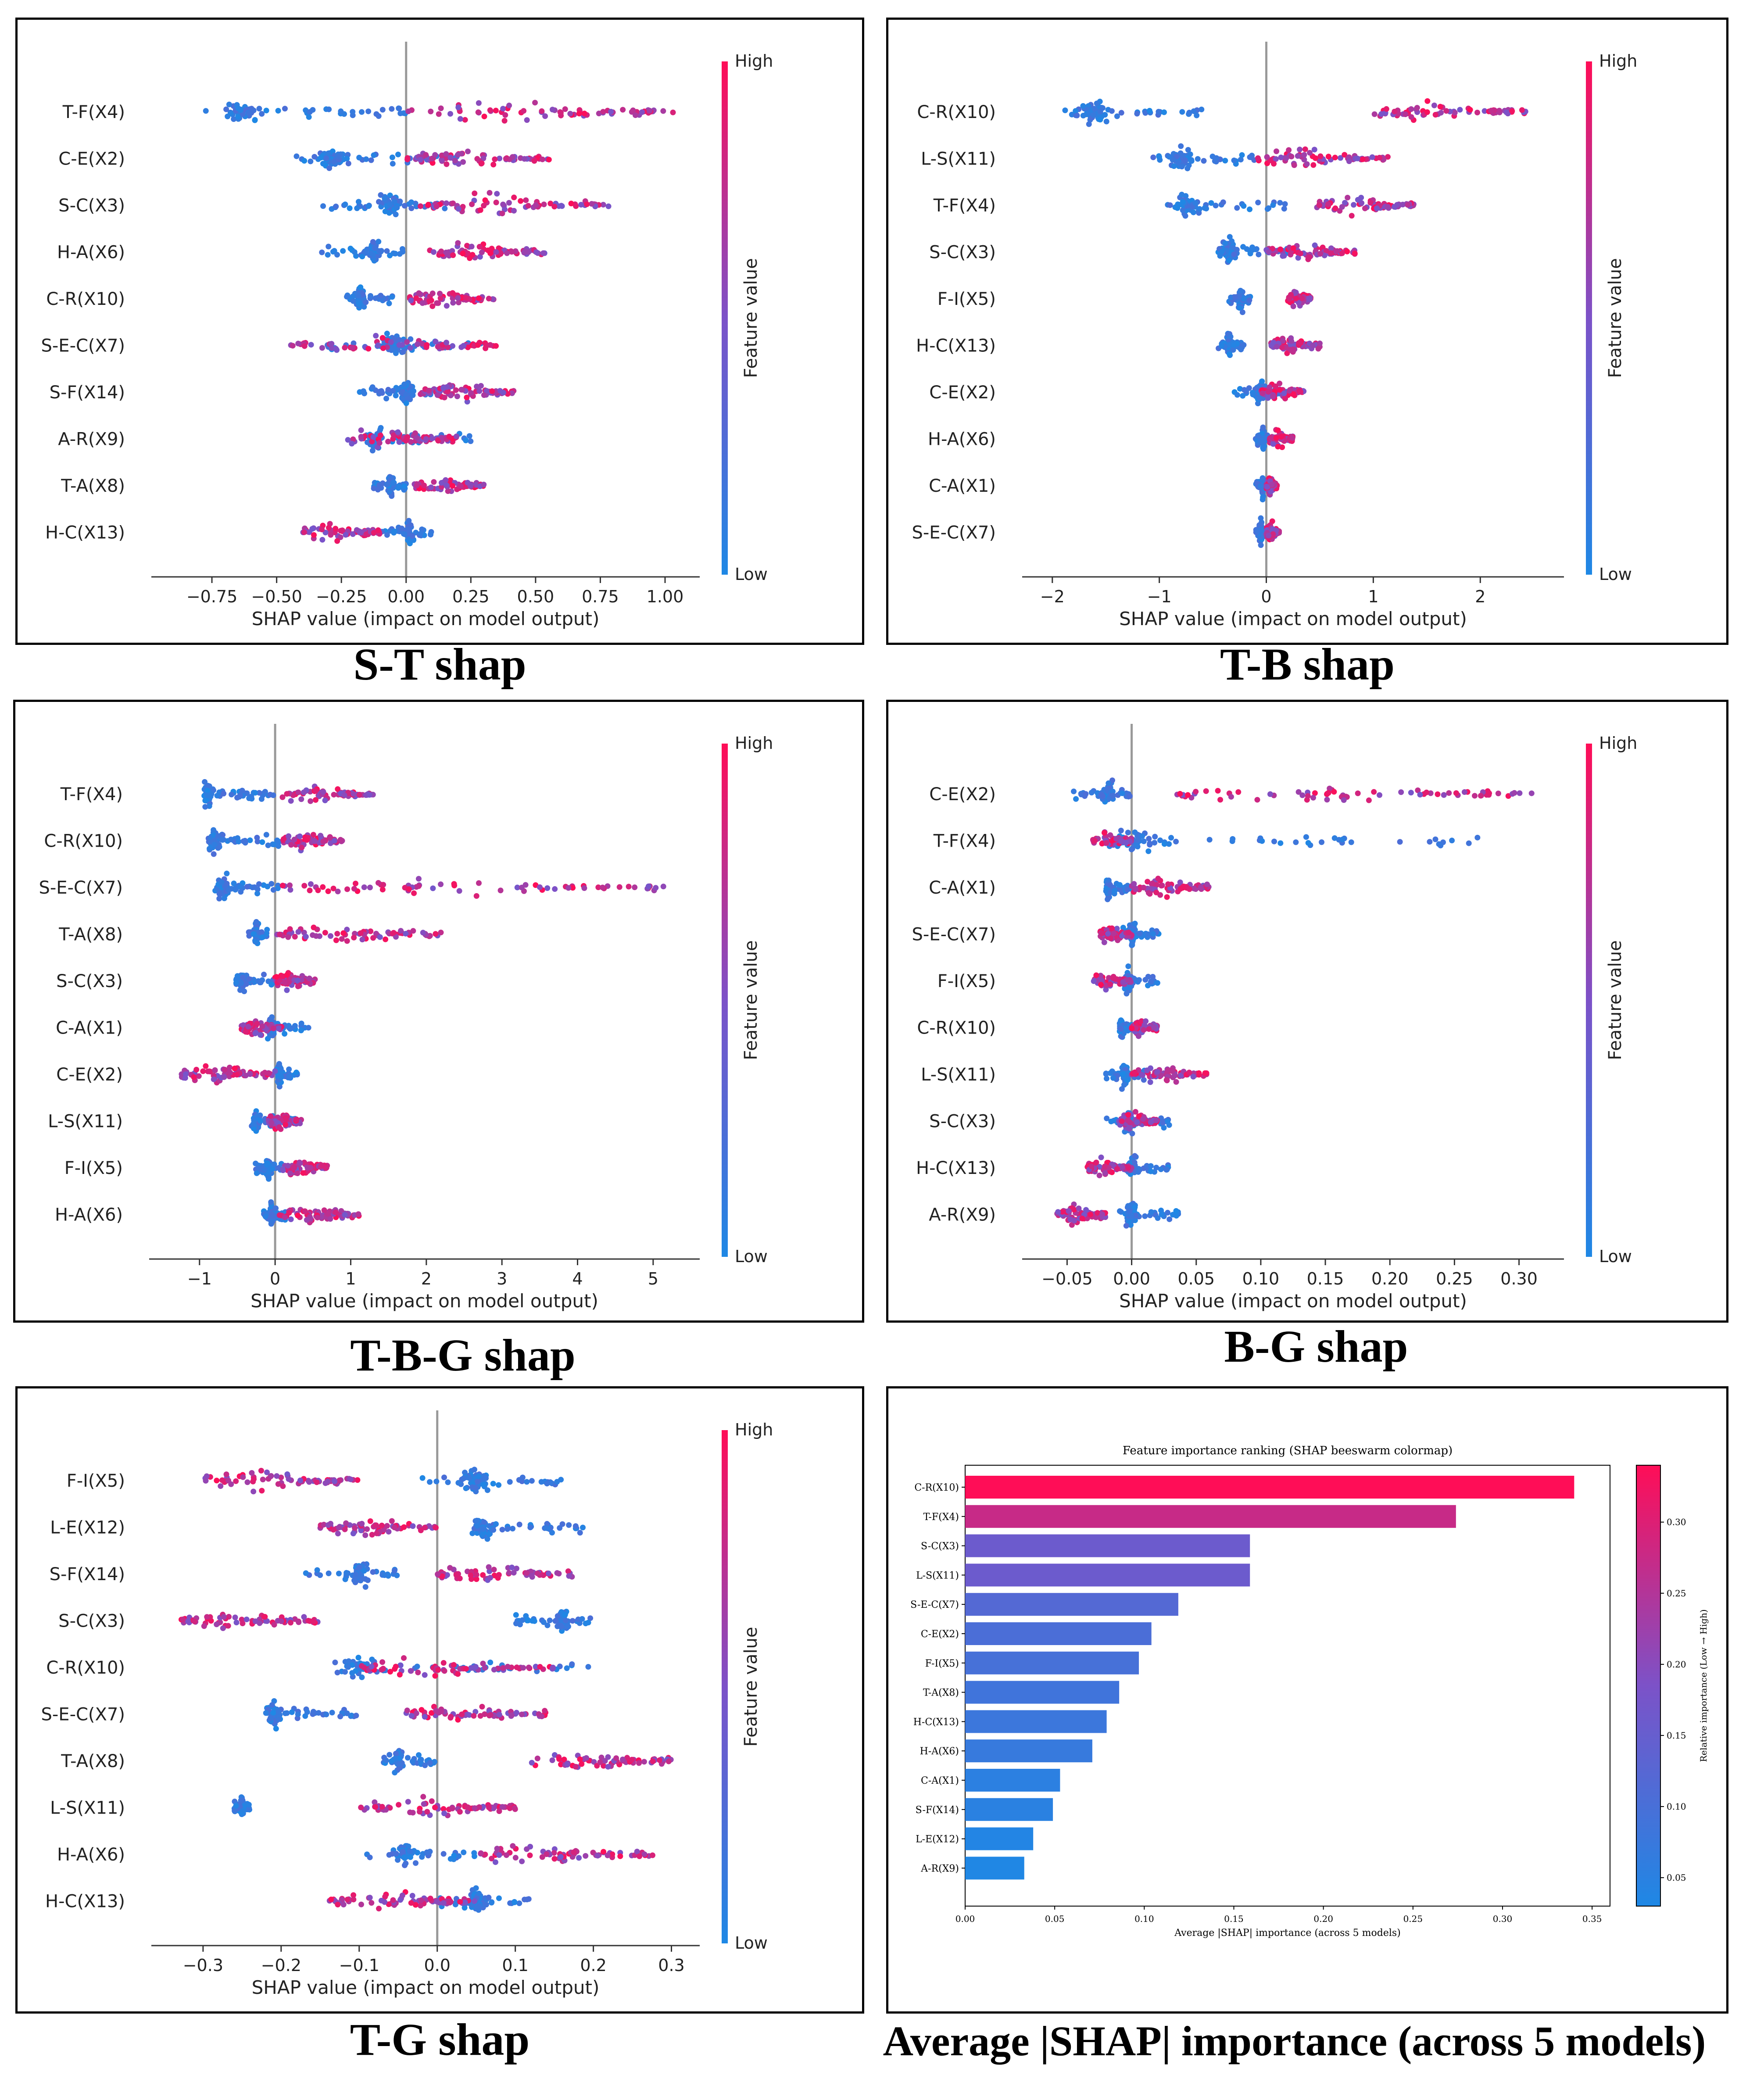 Image resolution: width=1764 pixels, height=2075 pixels. Describe the element at coordinates (1118, 393) in the screenshot. I see `tb-row-c-ex2: C-E(X2)` at that location.